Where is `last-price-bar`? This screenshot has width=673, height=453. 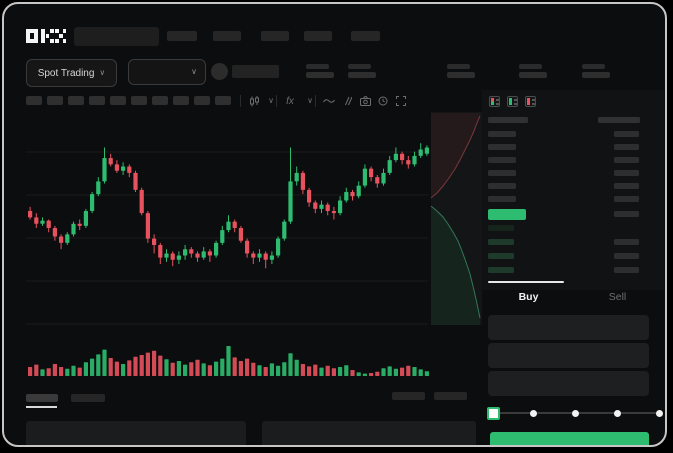
last-price-bar is located at coordinates (507, 214).